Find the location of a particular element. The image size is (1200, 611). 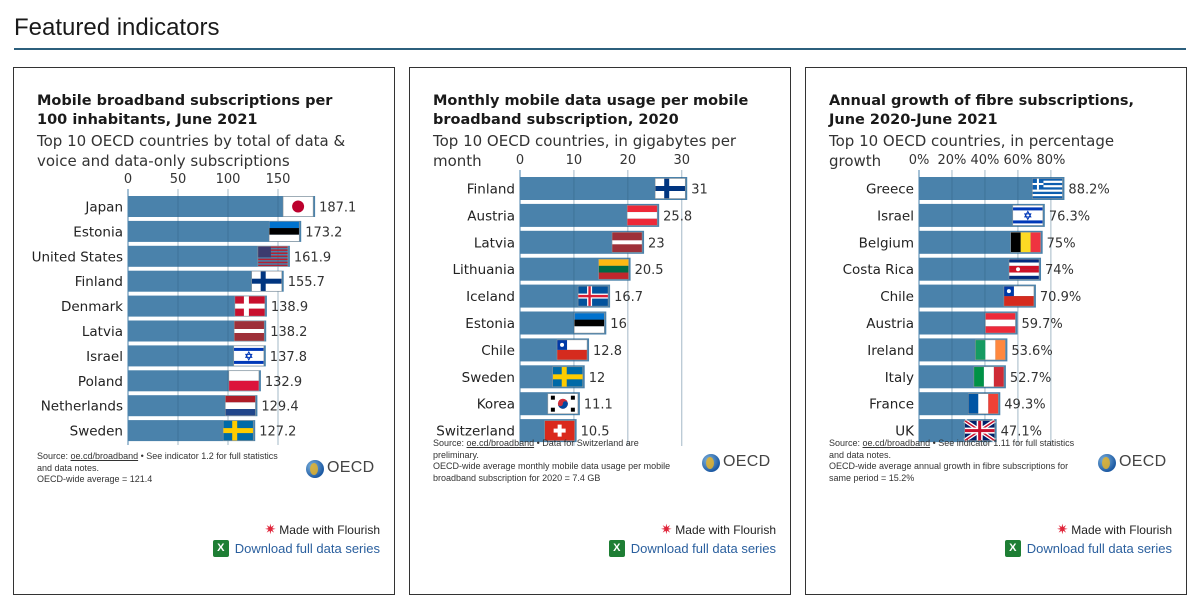

category-label: UK is located at coordinates (905, 432).